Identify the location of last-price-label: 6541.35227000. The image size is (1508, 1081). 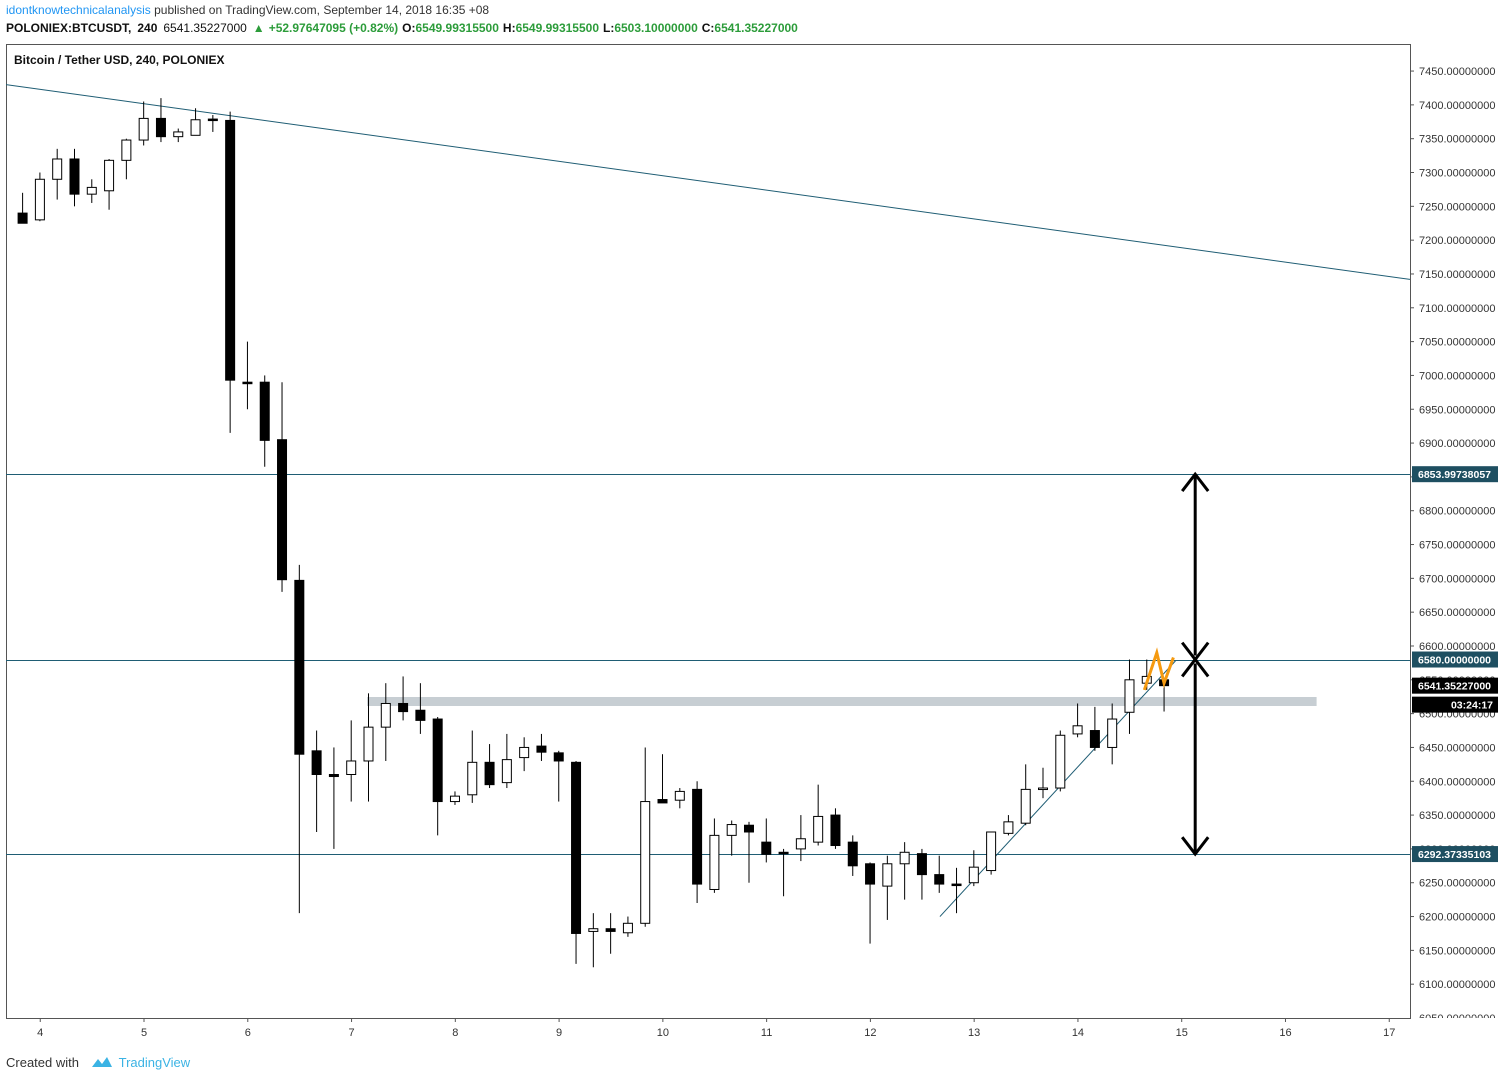
(1455, 685).